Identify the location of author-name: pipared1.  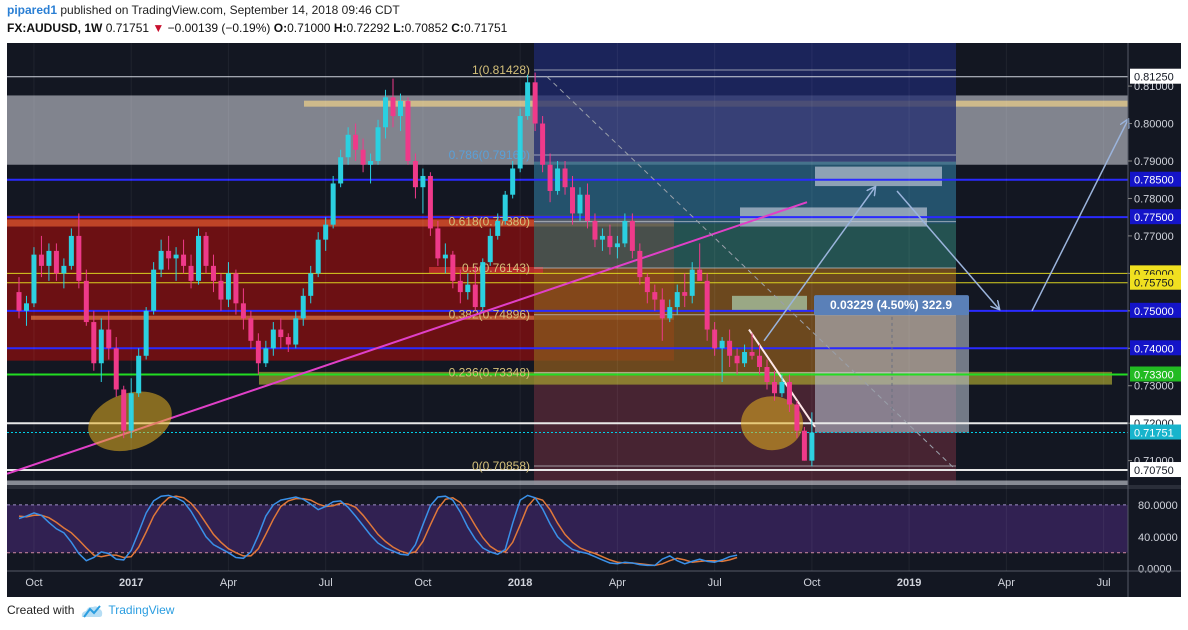
(32, 10).